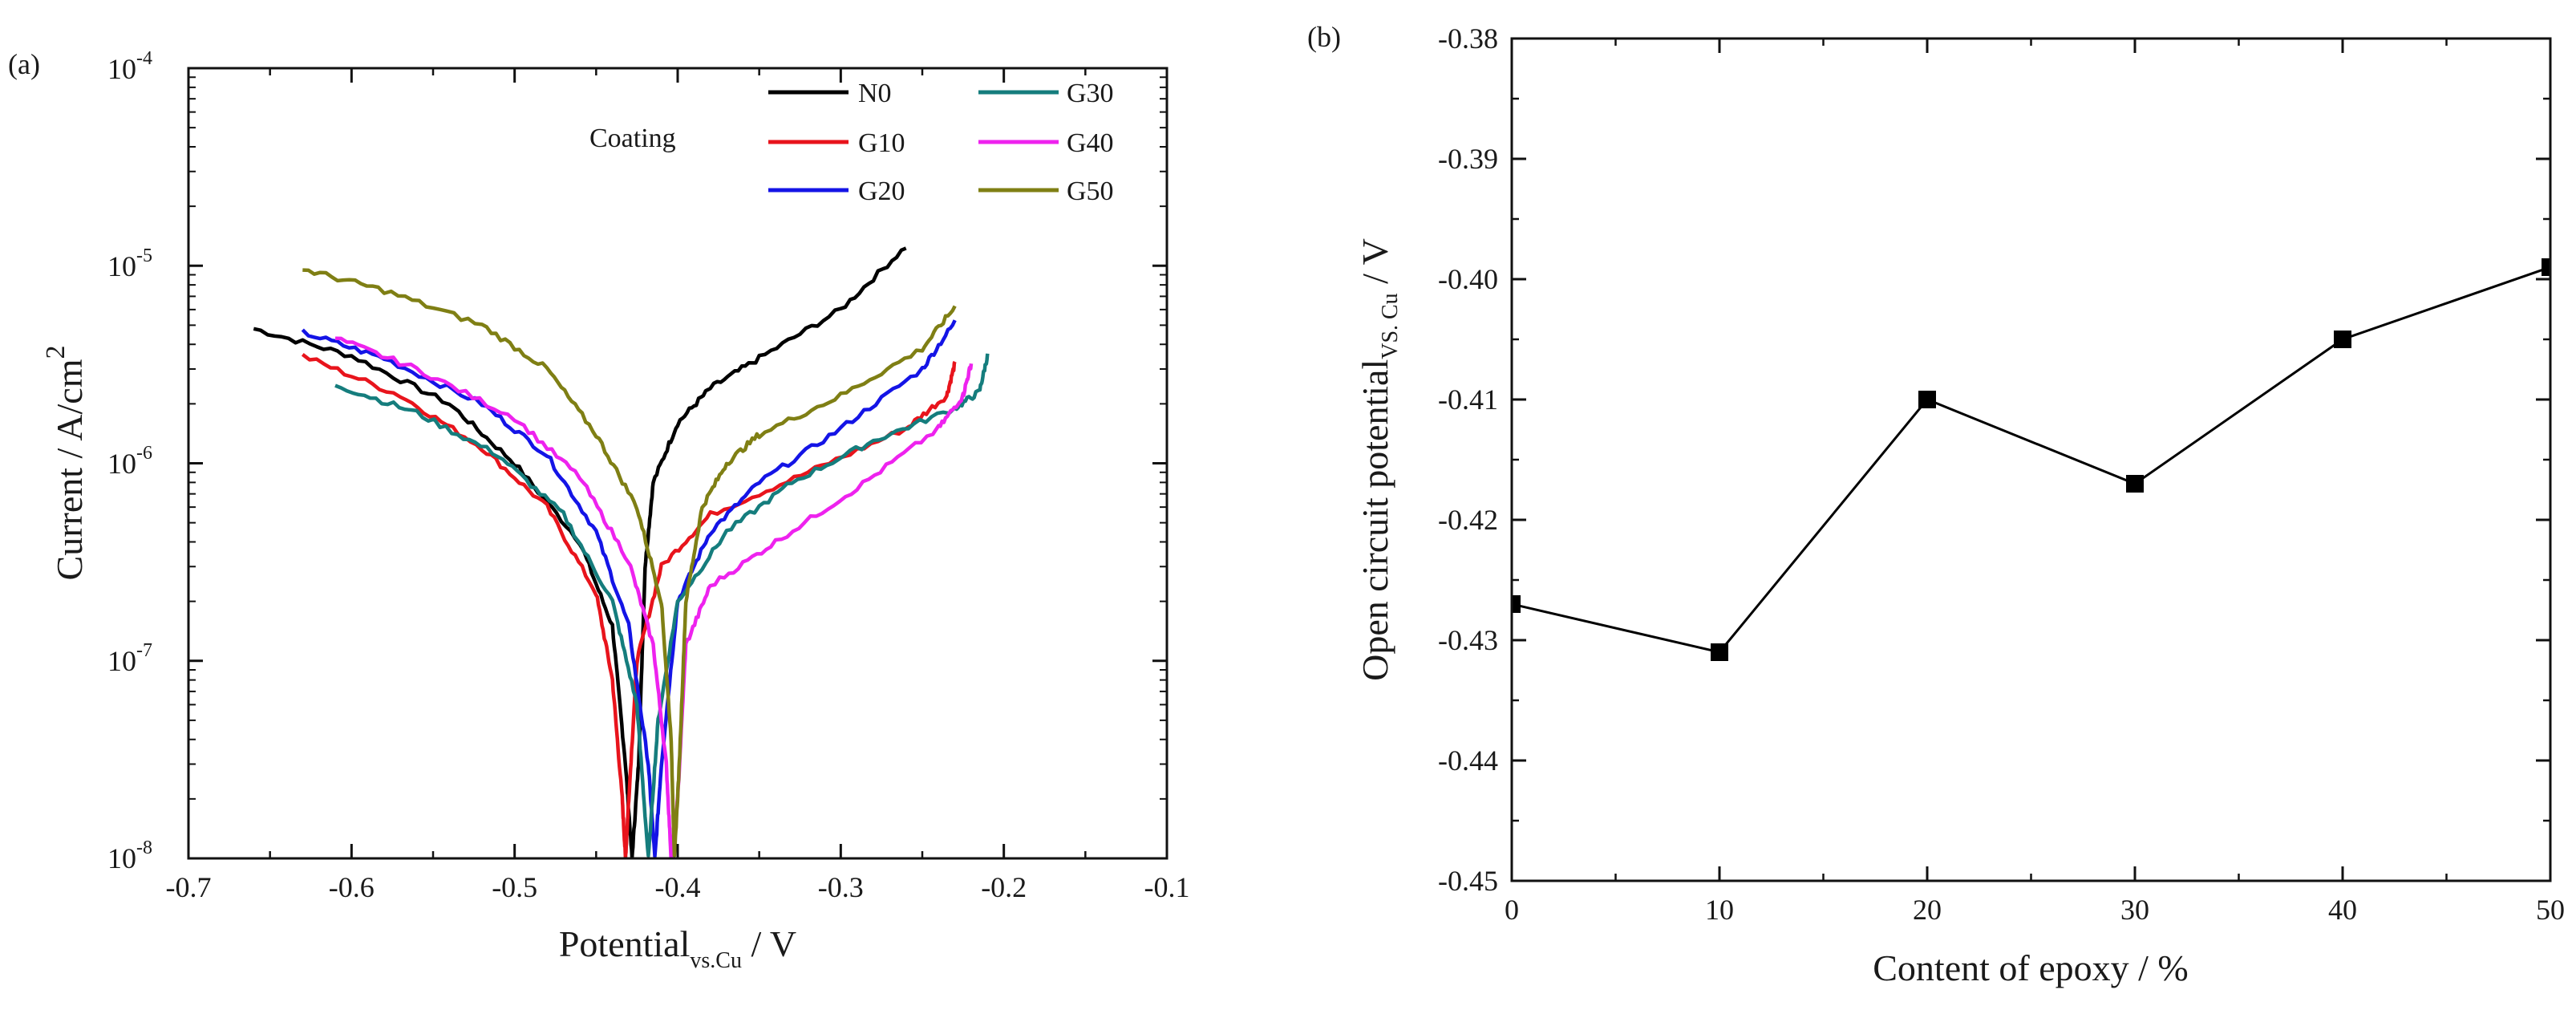  Describe the element at coordinates (841, 887) in the screenshot. I see `panel-a-x-tick-label: -0.3` at that location.